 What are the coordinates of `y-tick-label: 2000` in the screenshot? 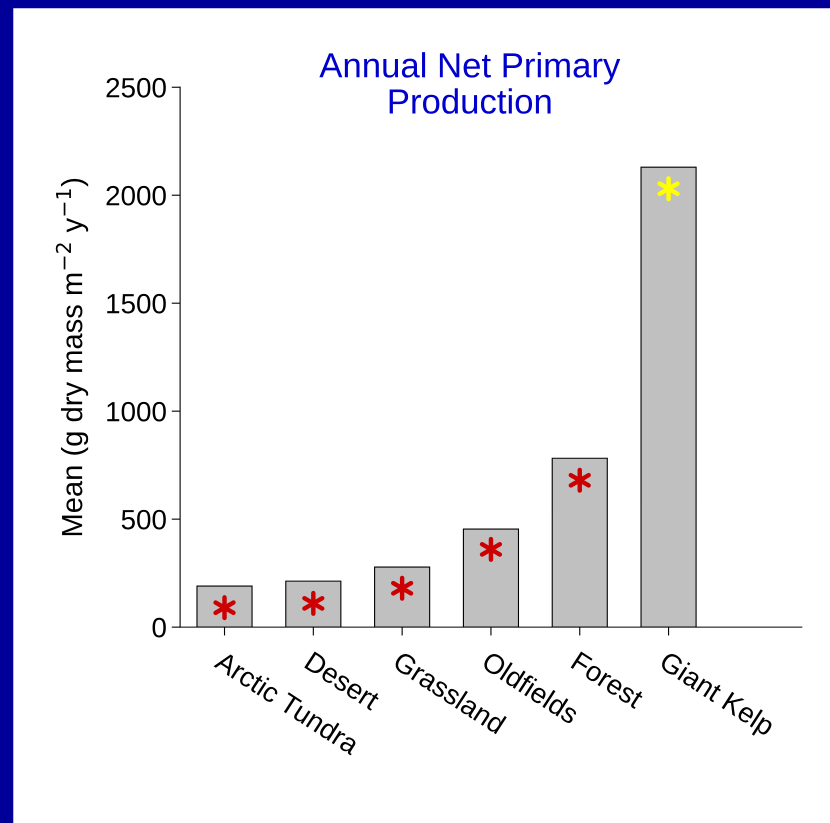 It's located at (136, 196).